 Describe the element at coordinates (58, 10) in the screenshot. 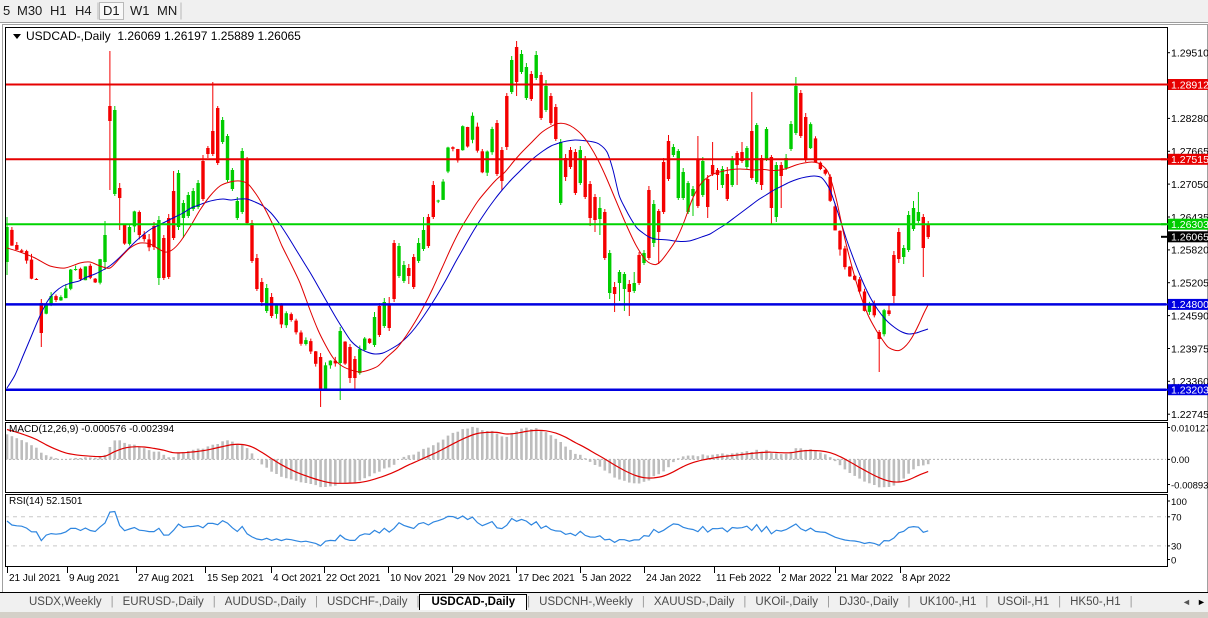

I see `svg-text: H1` at that location.